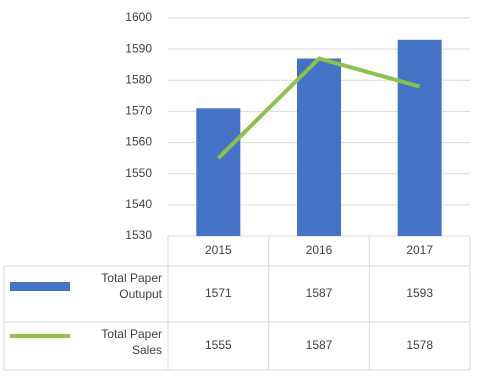 This screenshot has height=376, width=482. What do you see at coordinates (131, 286) in the screenshot?
I see `legend-label: Total Paper Outuput` at bounding box center [131, 286].